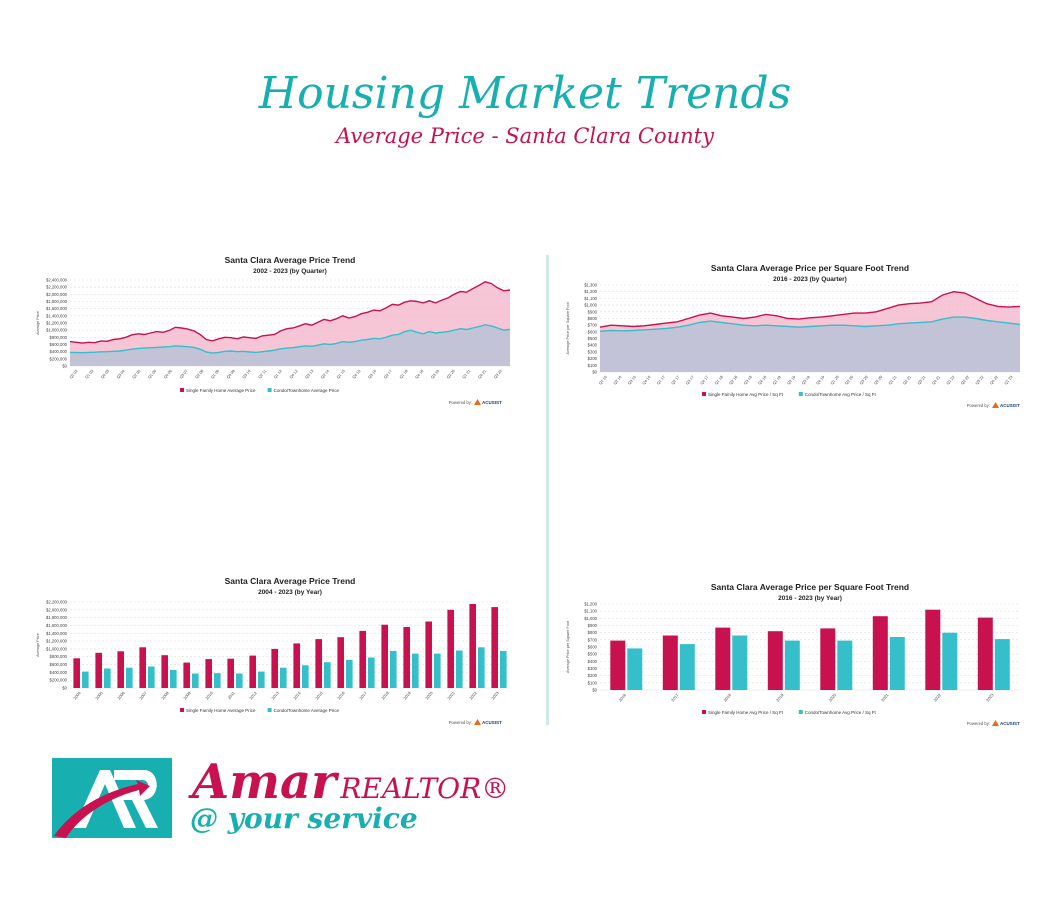 This screenshot has height=900, width=1050. Describe the element at coordinates (810, 279) in the screenshot. I see `chart-subtitle: 2016 - 2023 (by Quarter)` at that location.